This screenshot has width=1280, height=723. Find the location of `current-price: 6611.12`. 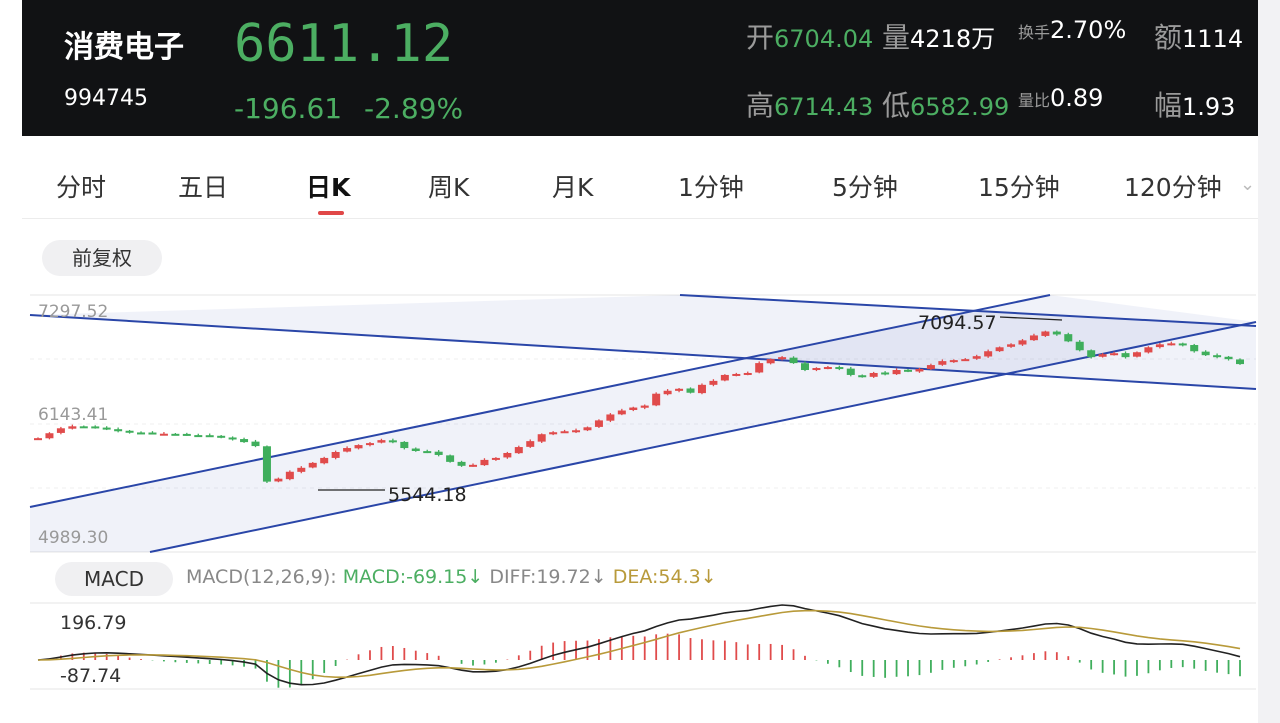

current-price: 6611.12 is located at coordinates (344, 44).